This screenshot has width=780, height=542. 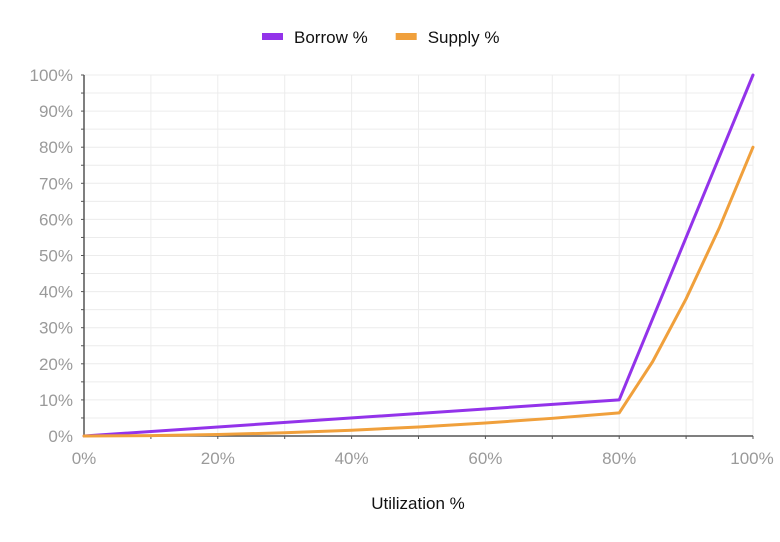 I want to click on legend-swatch-supply, so click(x=406, y=36).